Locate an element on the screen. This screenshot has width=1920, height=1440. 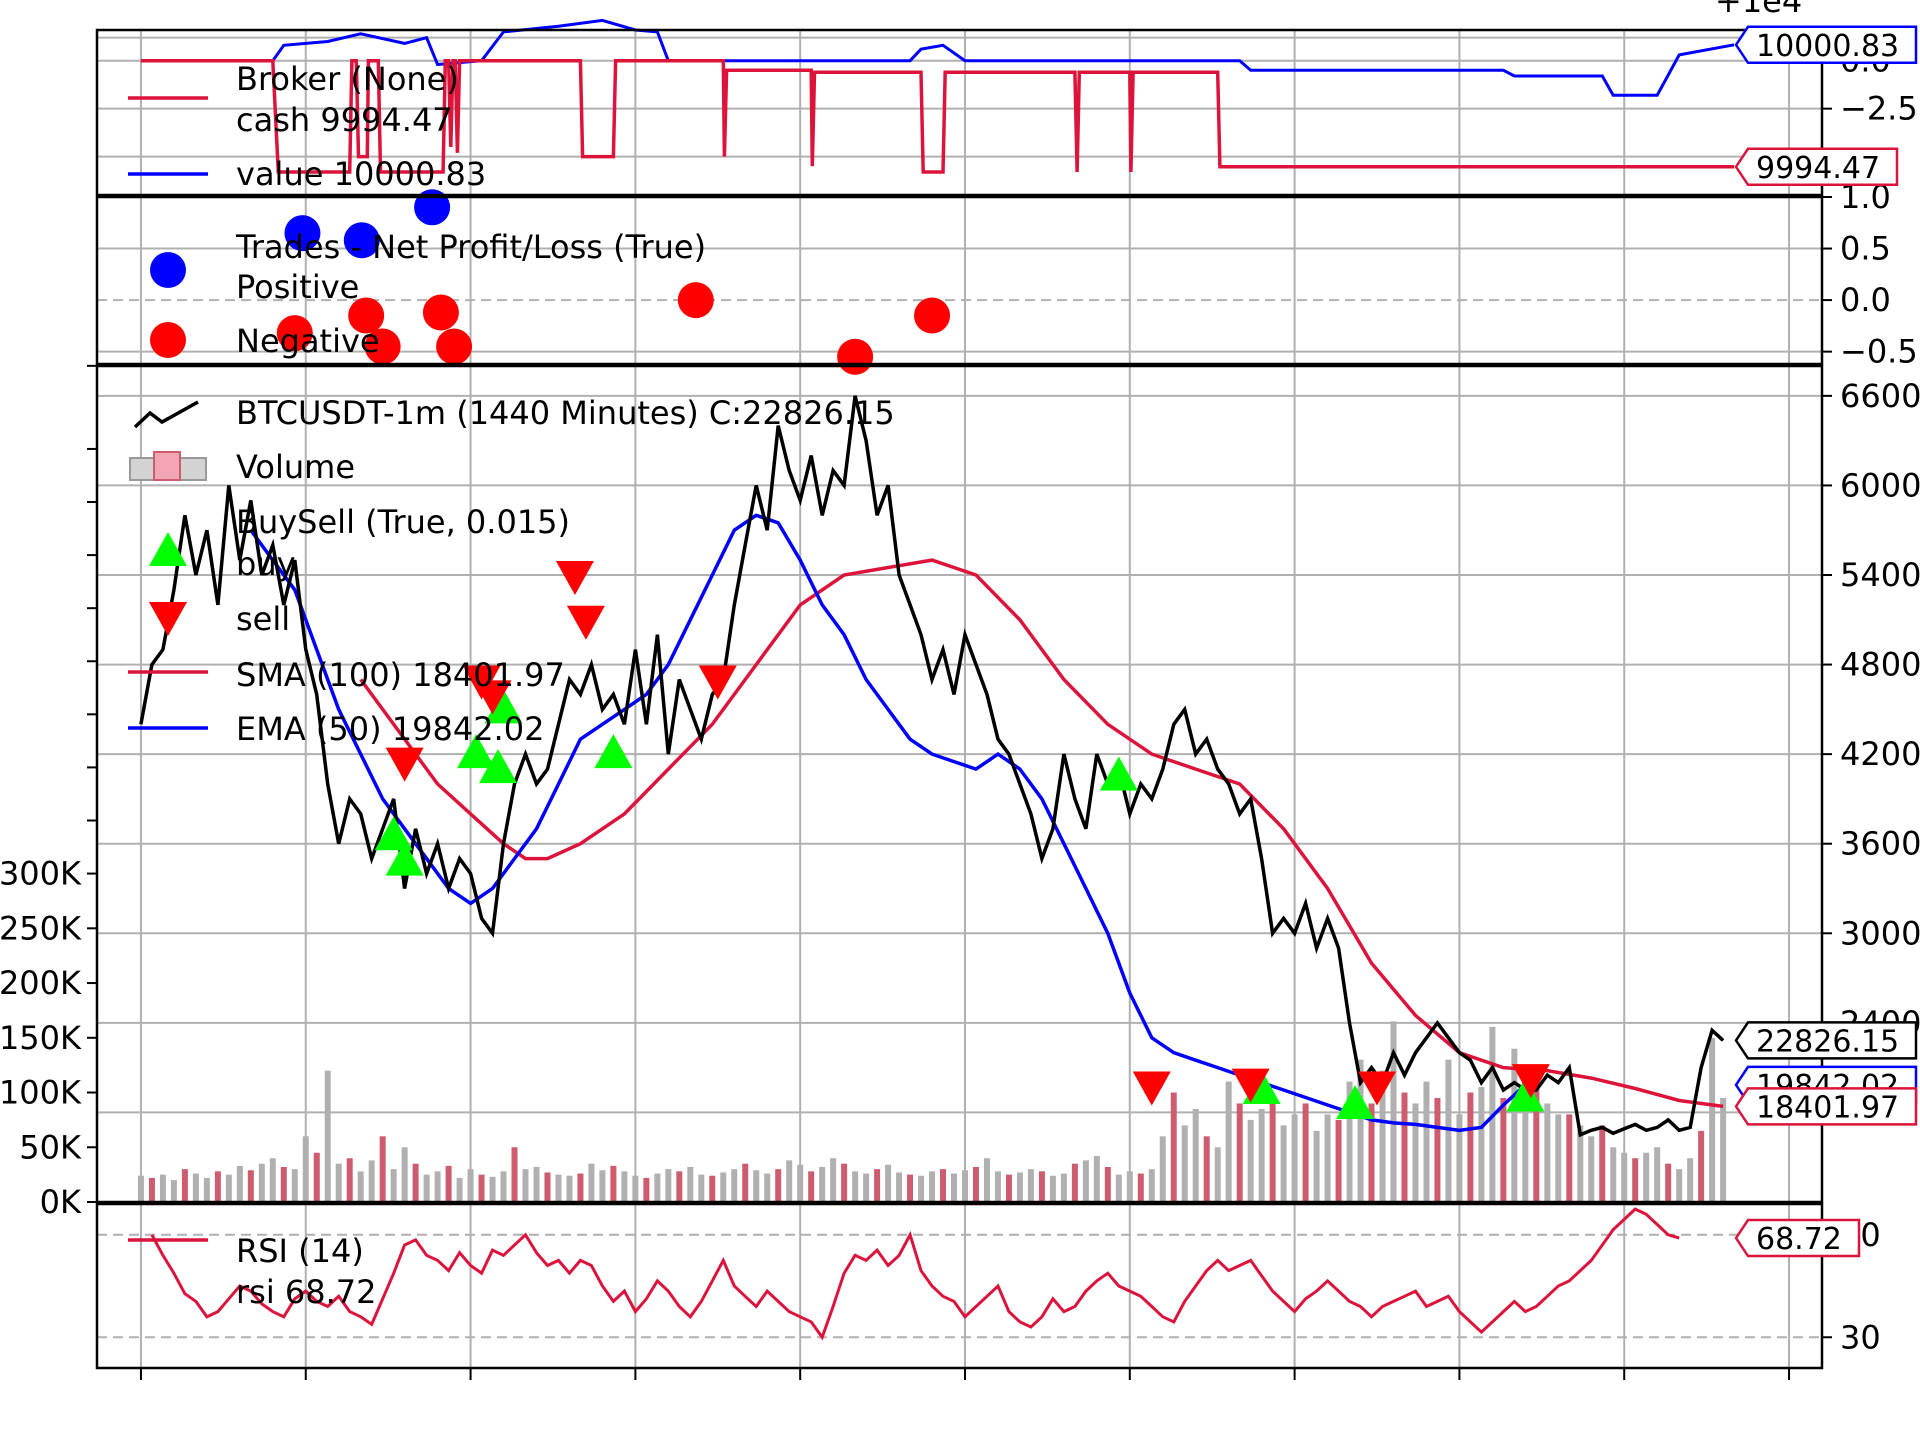
broker-cash-tag: 9994.47 is located at coordinates (1818, 168).